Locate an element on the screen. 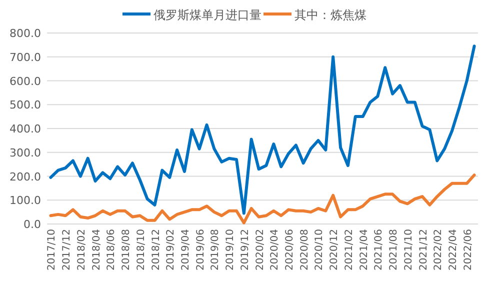 The width and height of the screenshot is (491, 288). x-tick-label: 2018/08 is located at coordinates (126, 250).